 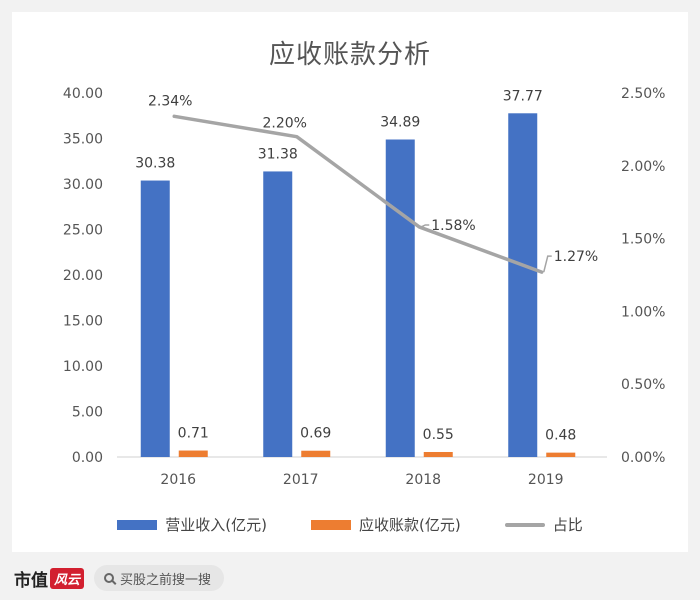 What do you see at coordinates (560, 436) in the screenshot?
I see `data-label: 0.48` at bounding box center [560, 436].